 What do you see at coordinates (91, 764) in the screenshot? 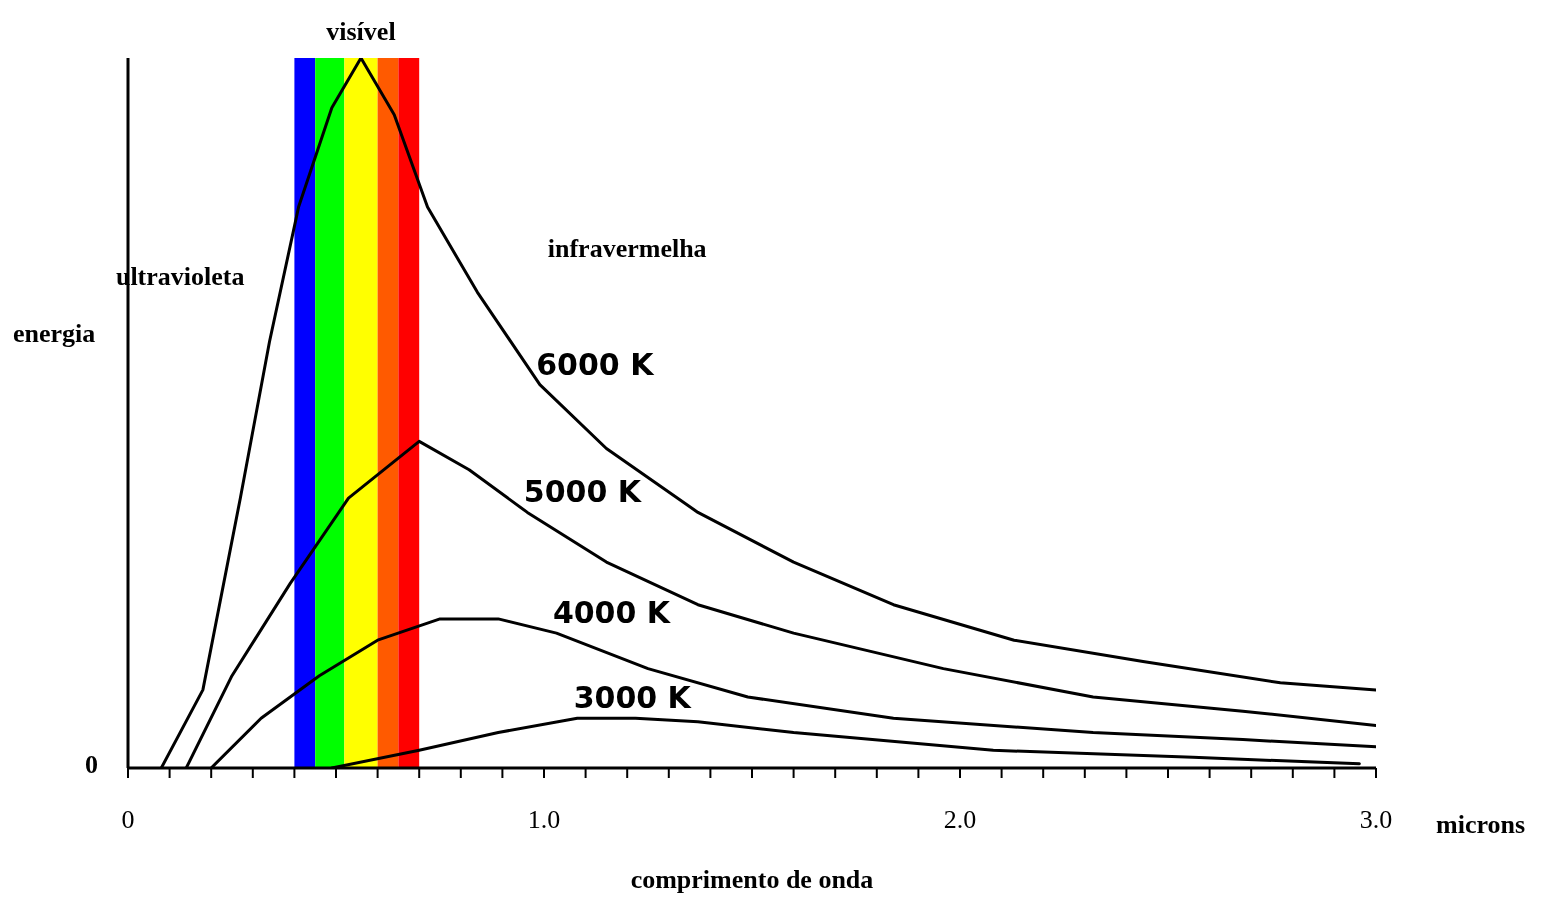
I see `text: 0` at bounding box center [91, 764].